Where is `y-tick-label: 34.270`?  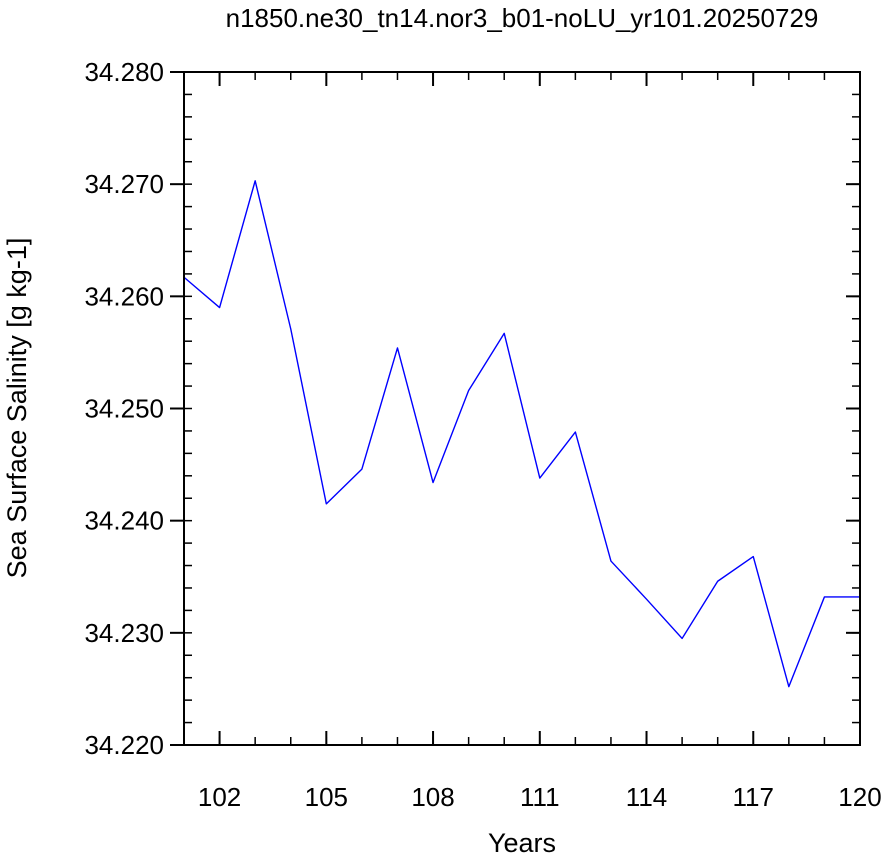 y-tick-label: 34.270 is located at coordinates (124, 184).